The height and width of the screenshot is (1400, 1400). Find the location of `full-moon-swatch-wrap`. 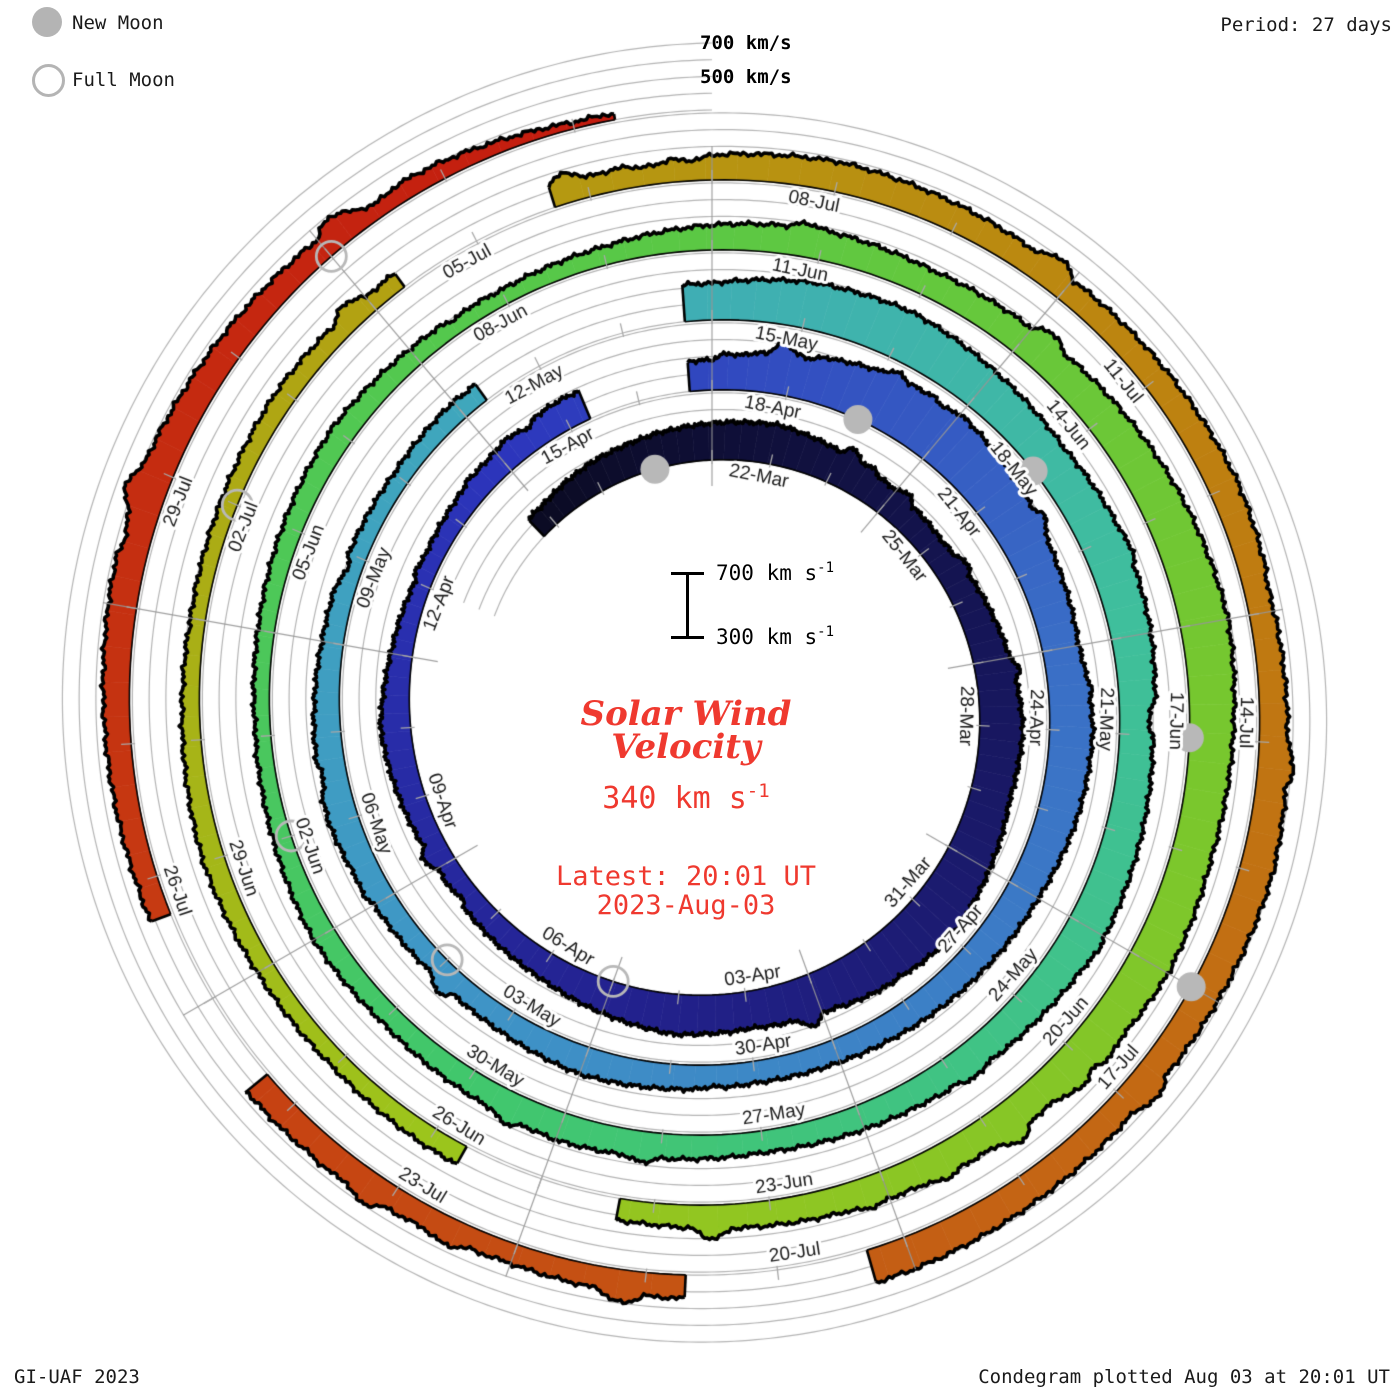

full-moon-swatch-wrap is located at coordinates (48, 80).